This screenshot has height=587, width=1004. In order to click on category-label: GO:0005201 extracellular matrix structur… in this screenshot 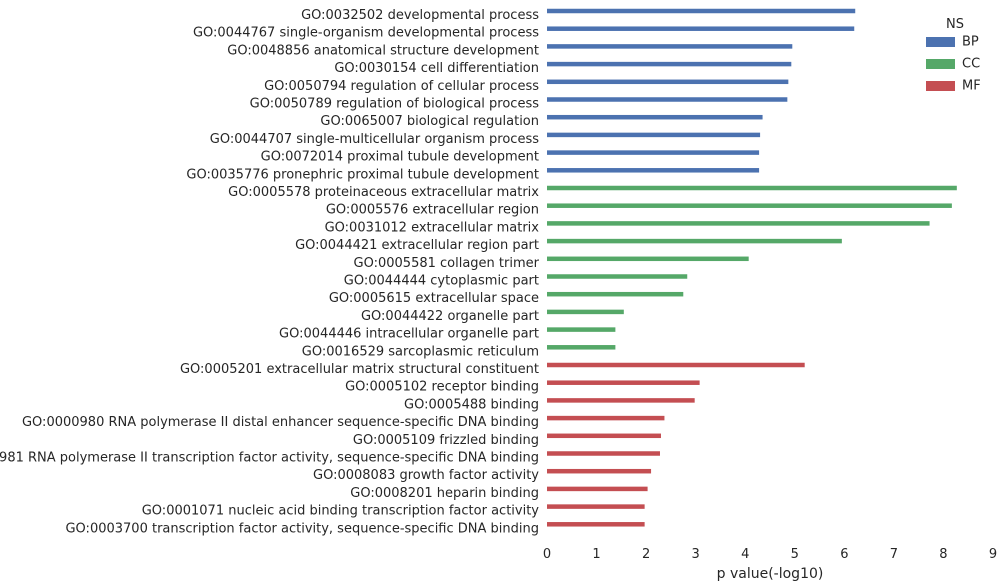, I will do `click(359, 369)`.